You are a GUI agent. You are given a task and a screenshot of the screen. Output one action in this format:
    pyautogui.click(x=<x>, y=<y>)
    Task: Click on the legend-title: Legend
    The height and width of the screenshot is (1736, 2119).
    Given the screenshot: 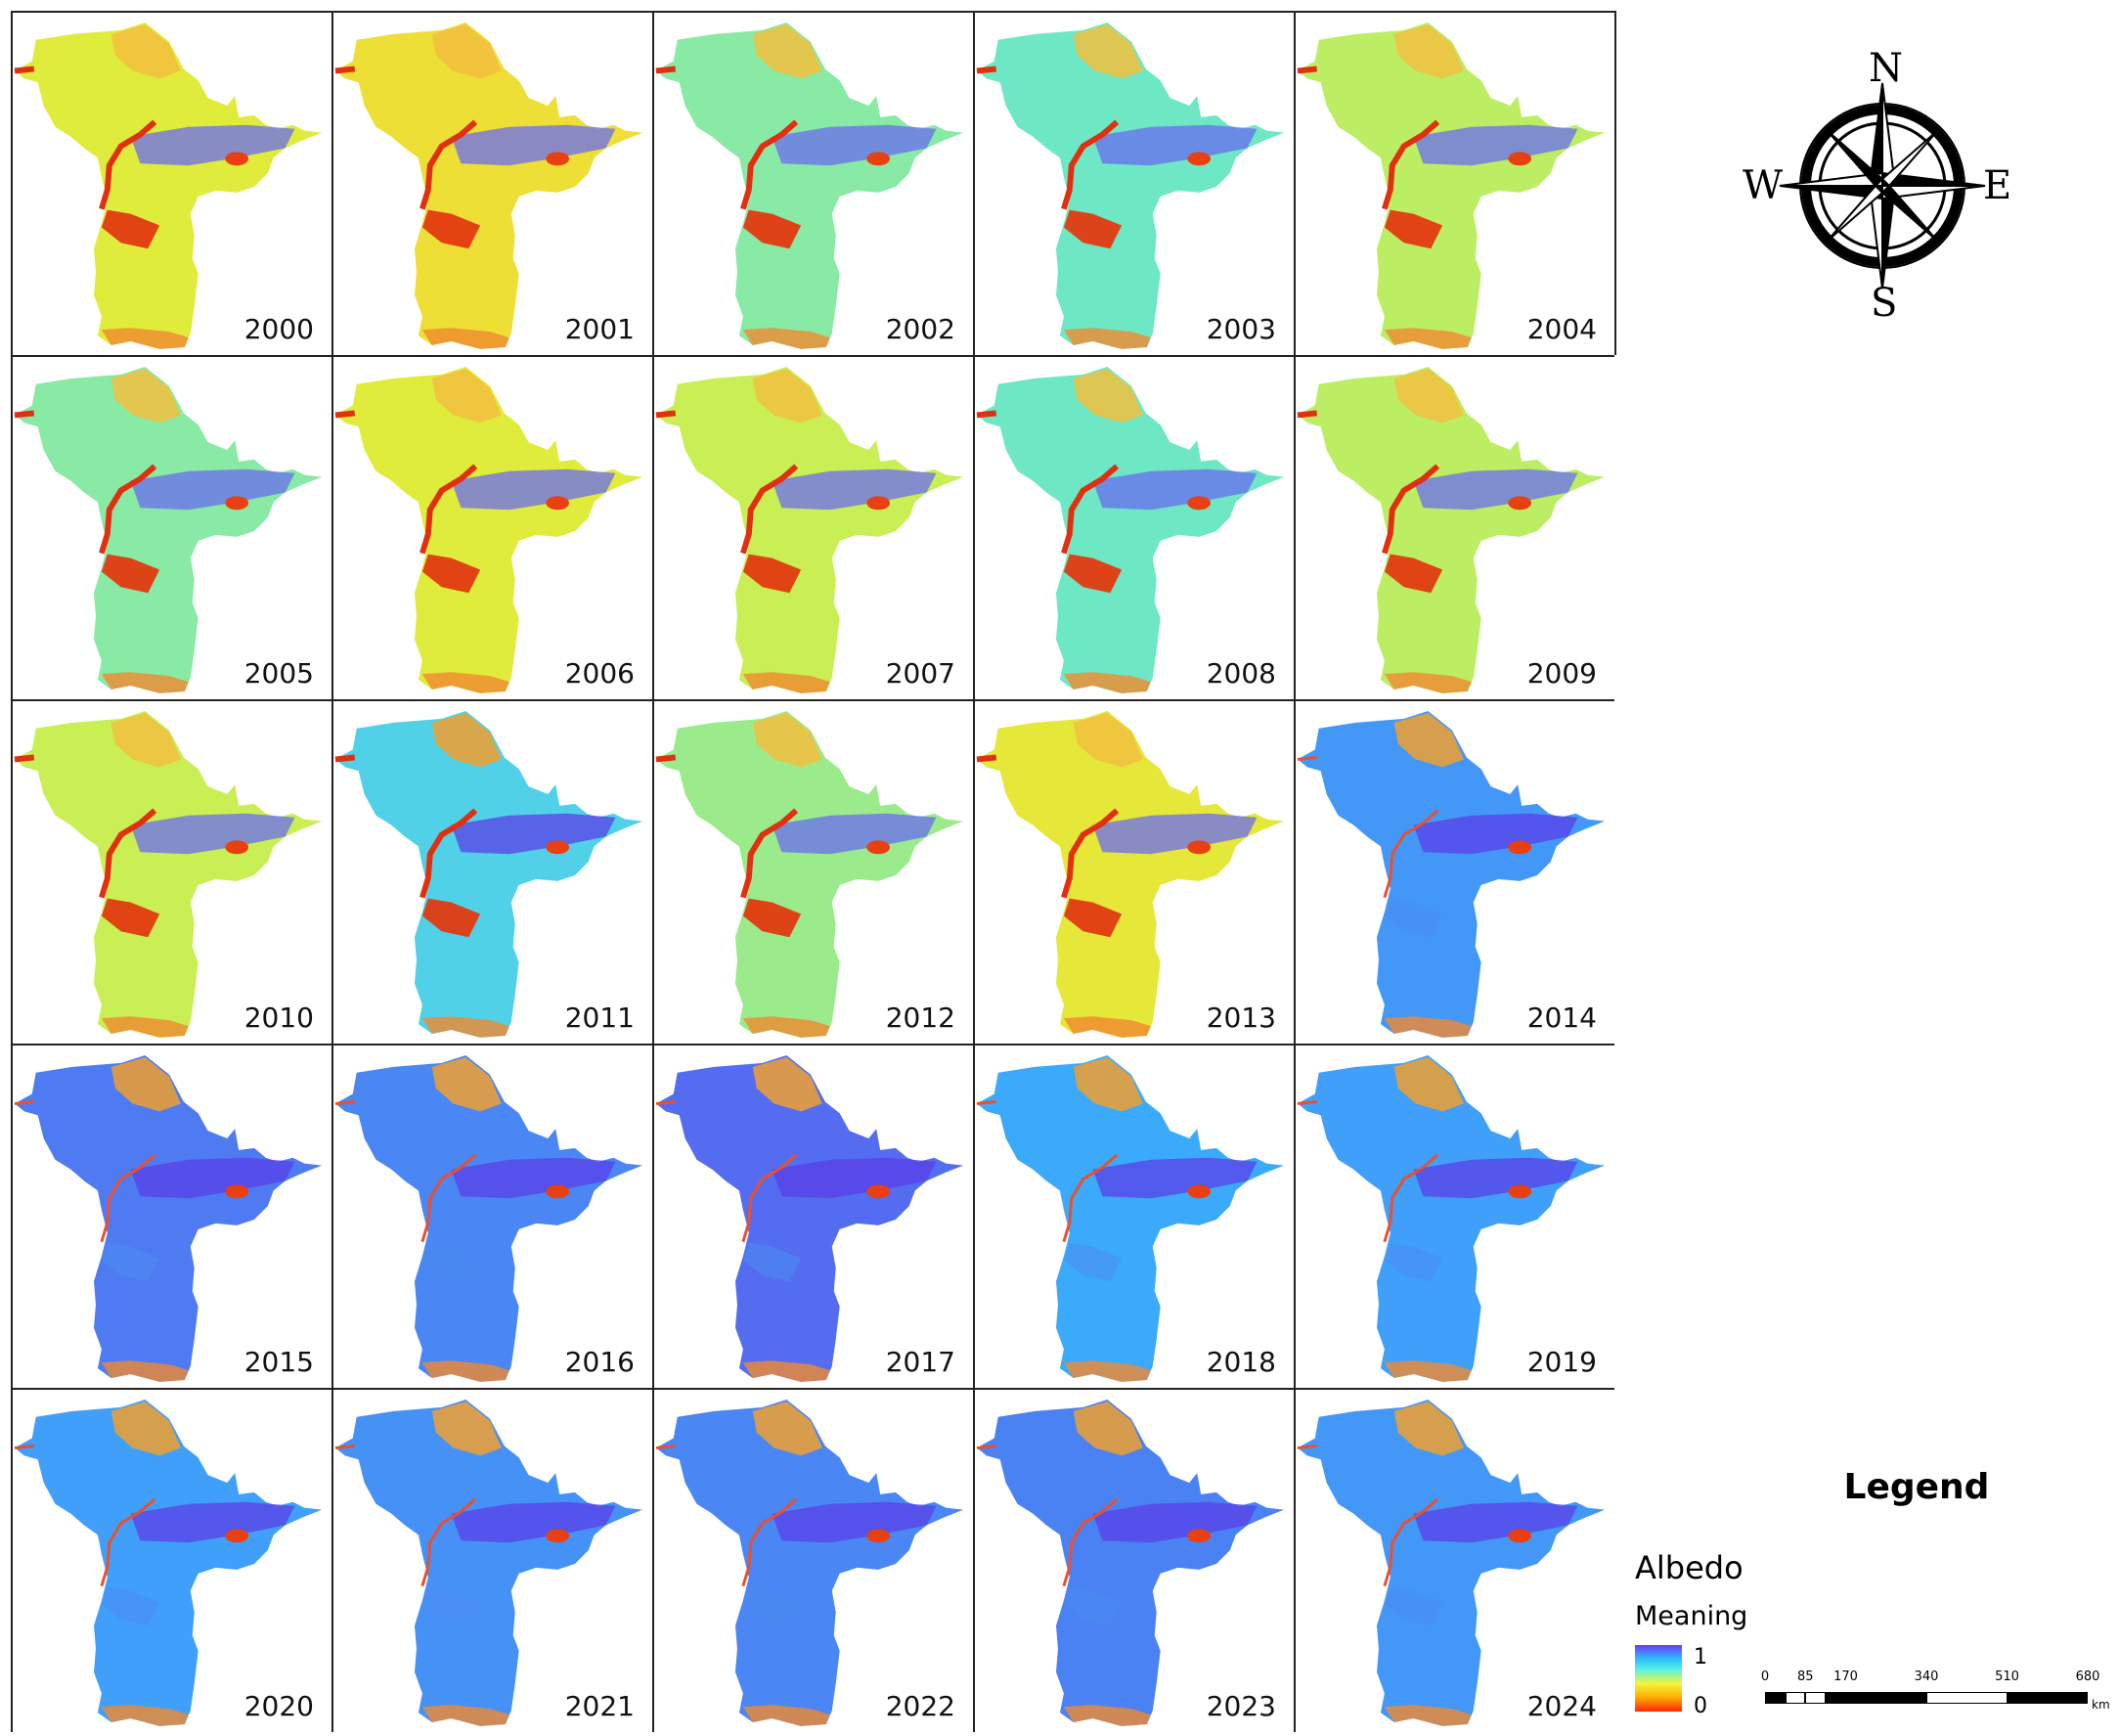 What is the action you would take?
    pyautogui.click(x=1917, y=1487)
    